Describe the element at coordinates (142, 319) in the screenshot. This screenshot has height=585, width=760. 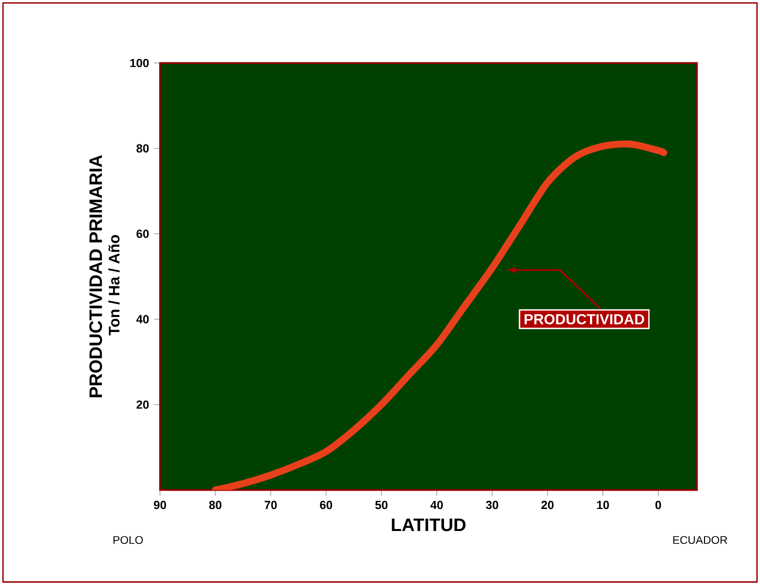
I see `y-tick-label: 40` at that location.